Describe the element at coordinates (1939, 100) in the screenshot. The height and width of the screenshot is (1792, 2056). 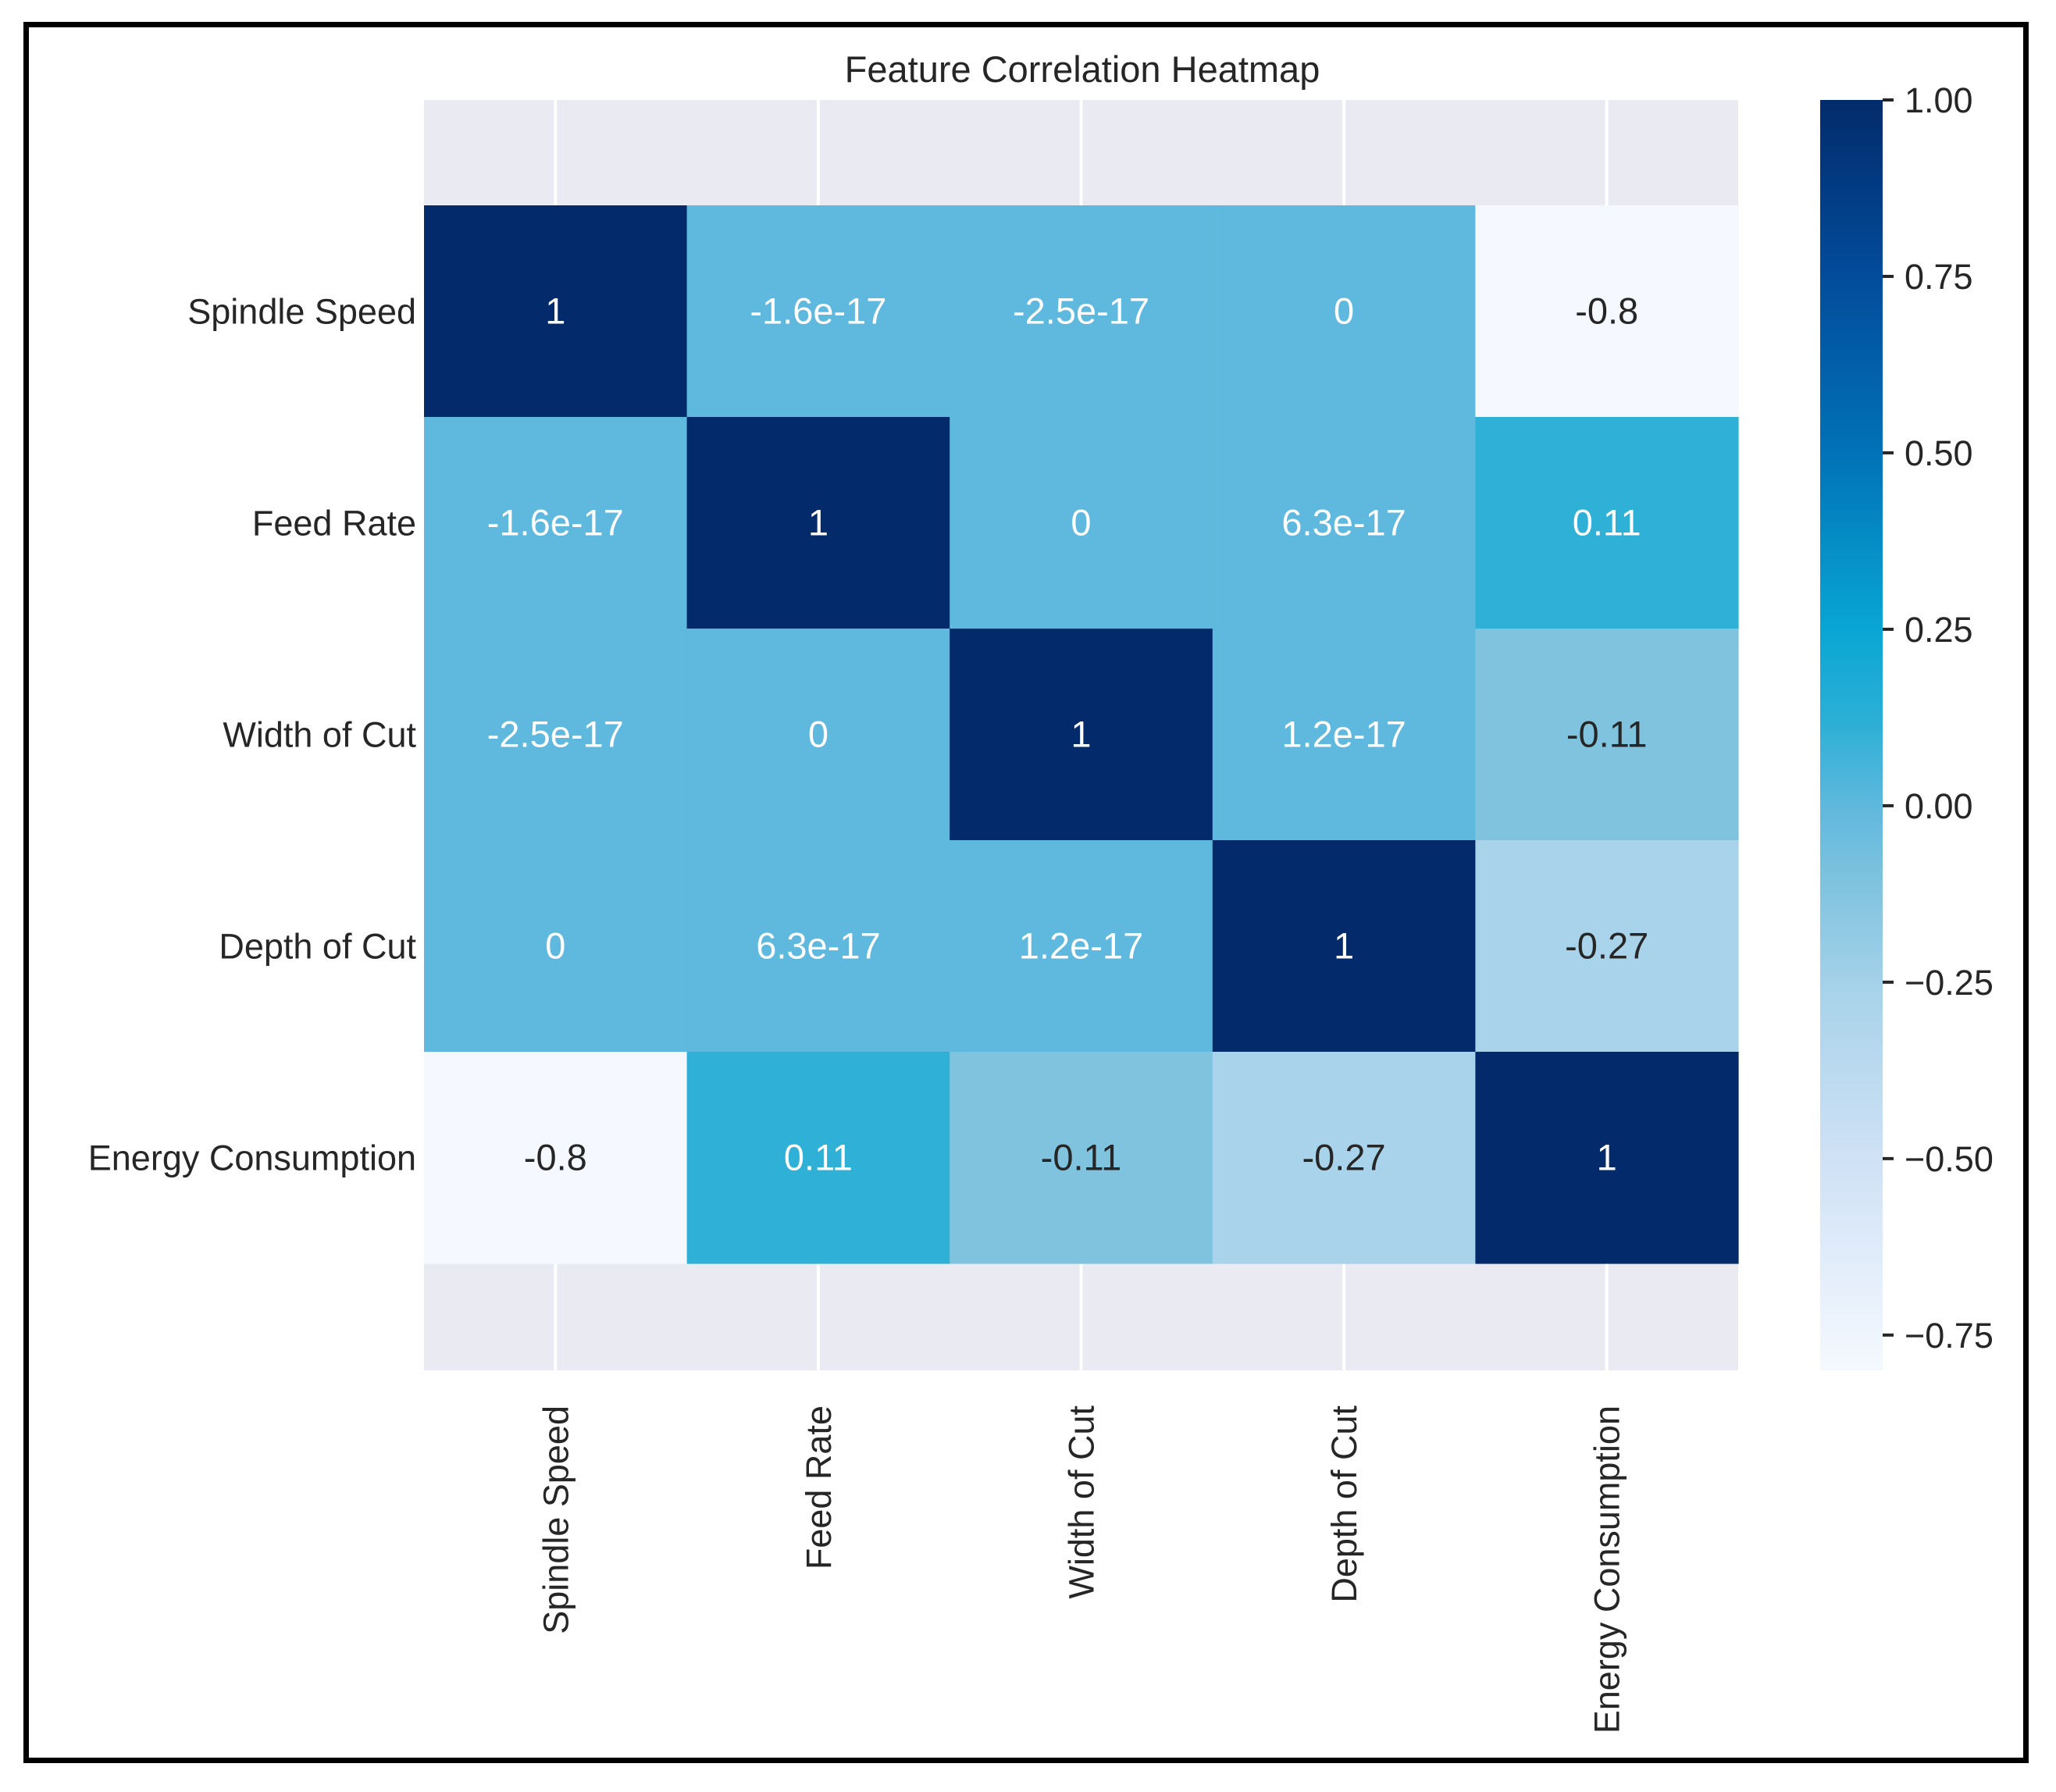
I see `colorbar-tick-label: 1.00` at that location.